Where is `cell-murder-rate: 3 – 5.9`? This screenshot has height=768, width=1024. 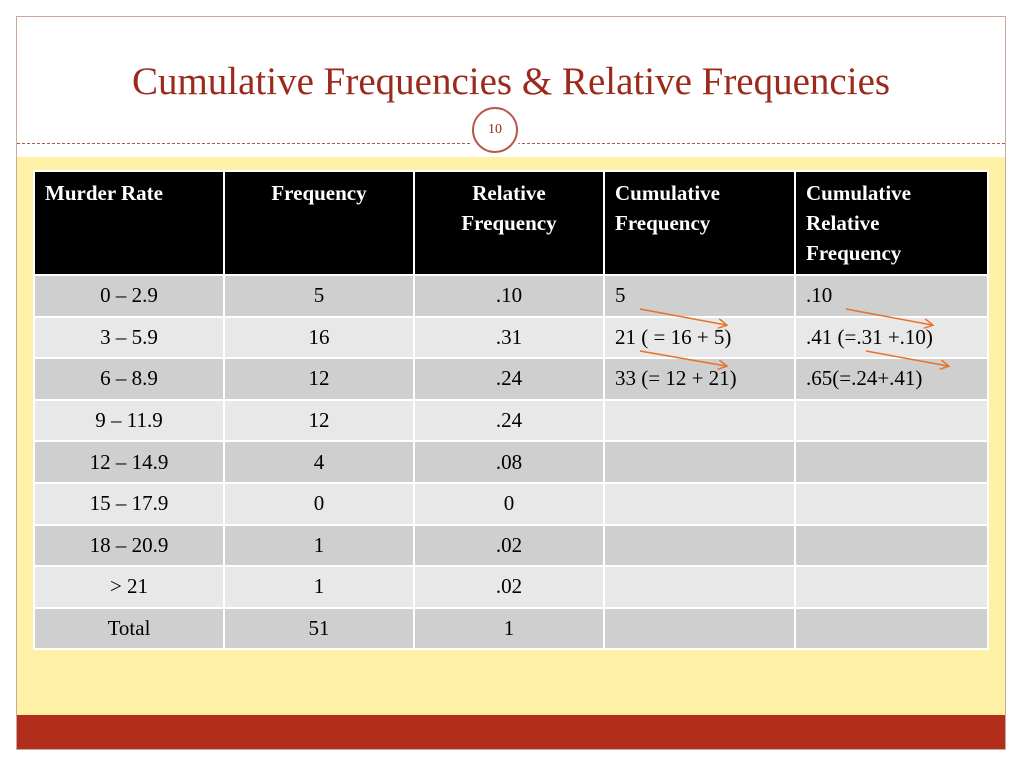
cell-murder-rate: 3 – 5.9 is located at coordinates (129, 337).